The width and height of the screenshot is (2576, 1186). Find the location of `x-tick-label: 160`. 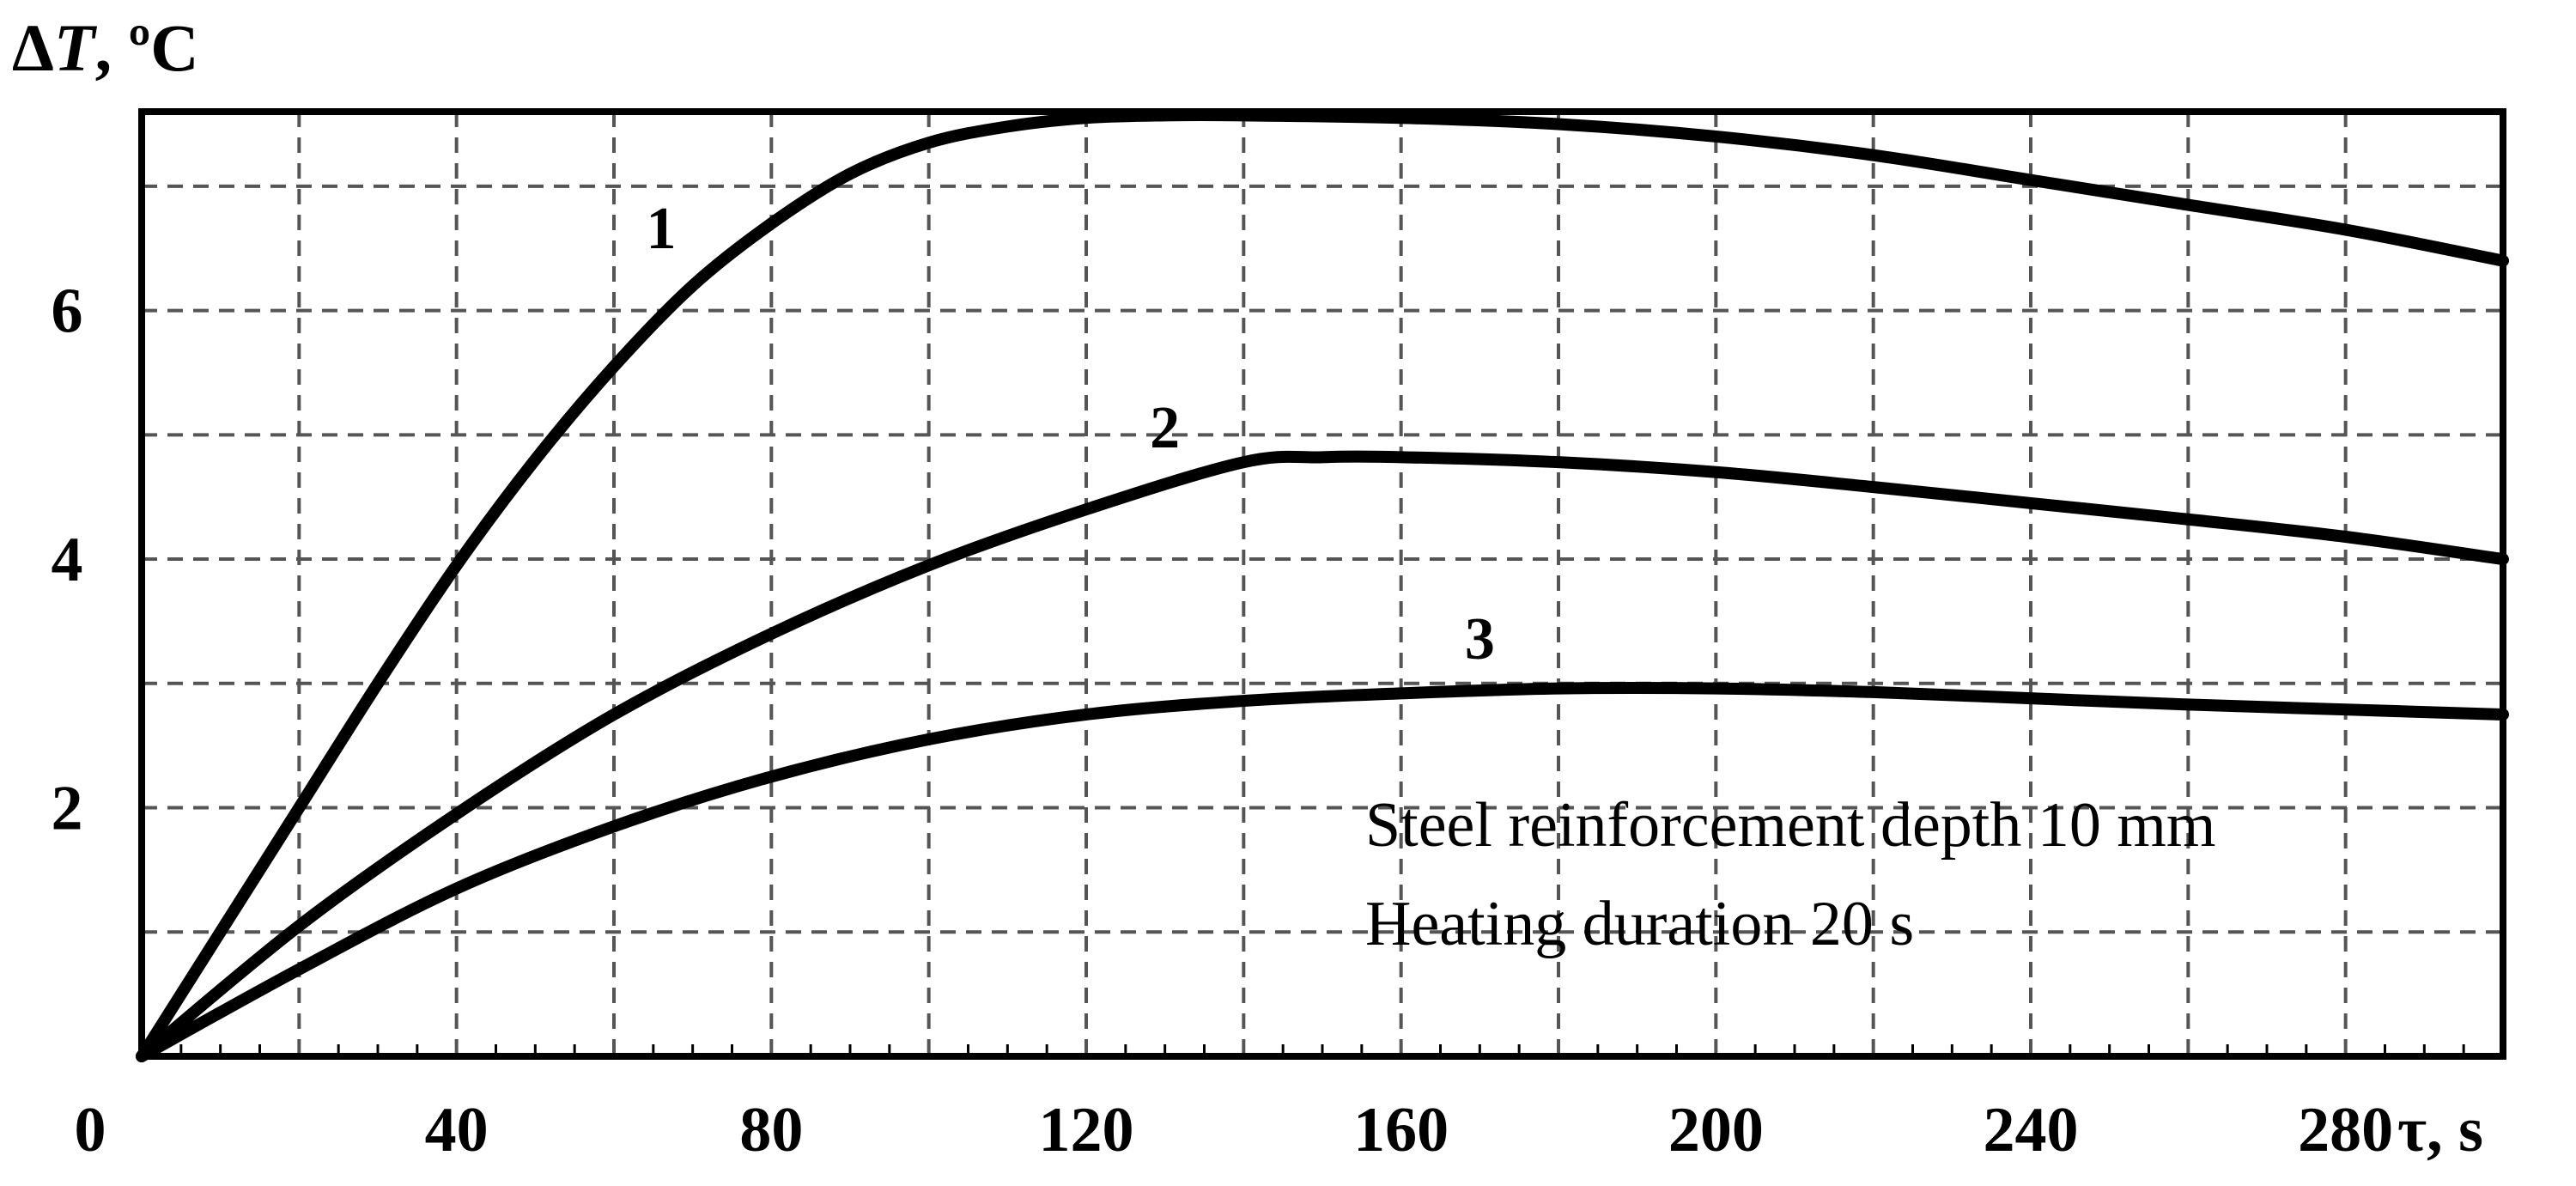

x-tick-label: 160 is located at coordinates (1401, 1130).